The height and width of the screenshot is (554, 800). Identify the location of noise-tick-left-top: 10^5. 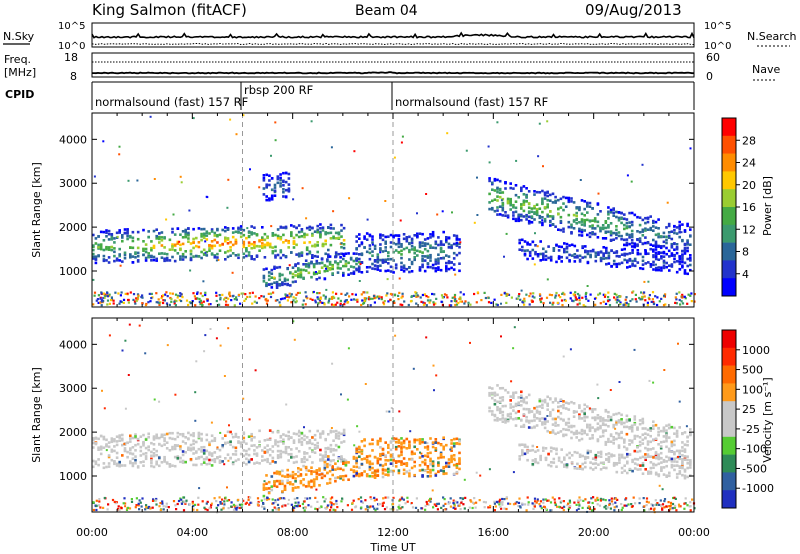
(71, 26).